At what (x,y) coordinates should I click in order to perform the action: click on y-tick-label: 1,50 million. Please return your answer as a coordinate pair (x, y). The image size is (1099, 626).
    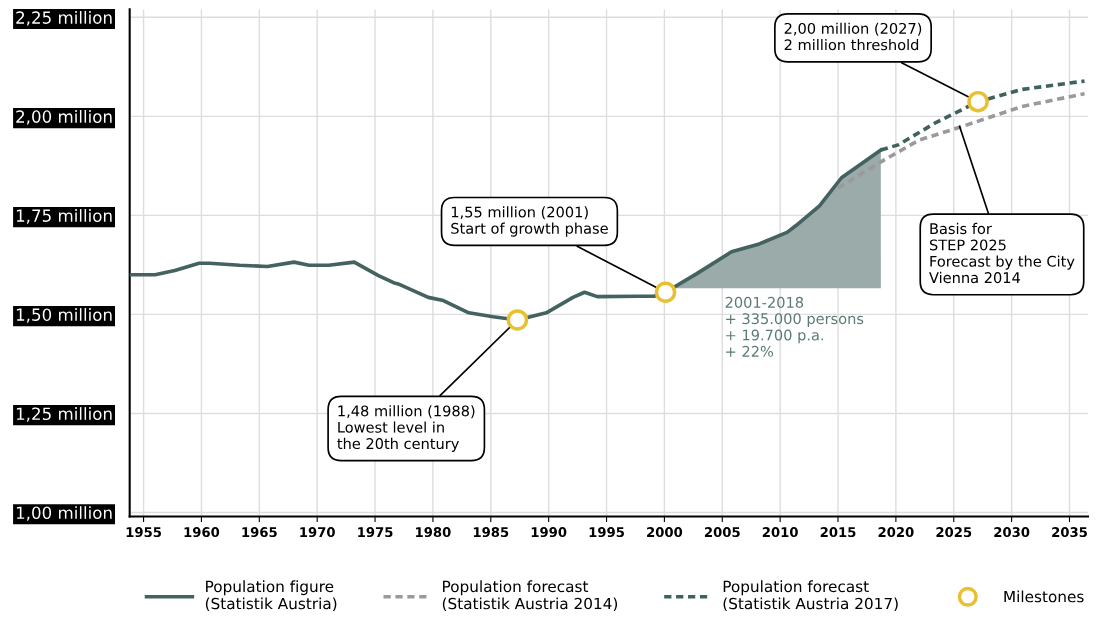
    Looking at the image, I should click on (64, 315).